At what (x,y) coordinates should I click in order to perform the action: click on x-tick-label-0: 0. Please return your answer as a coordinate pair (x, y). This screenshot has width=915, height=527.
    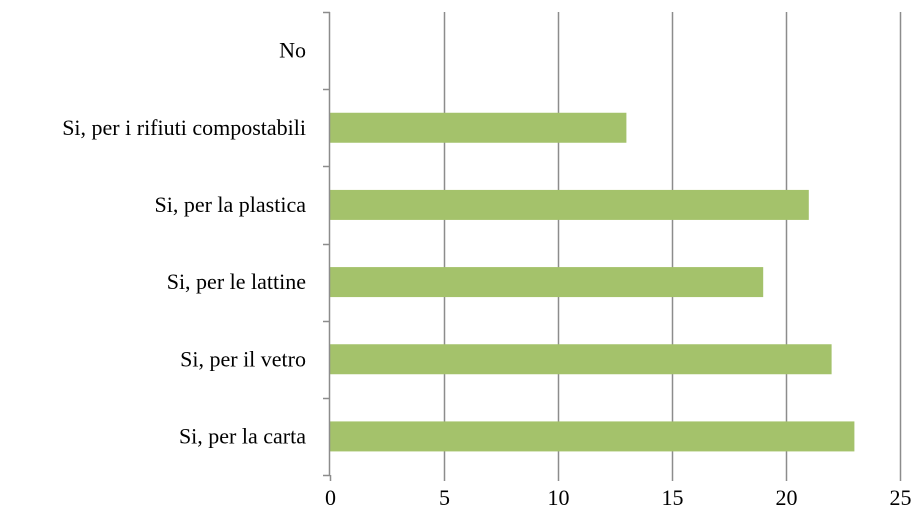
    Looking at the image, I should click on (330, 497).